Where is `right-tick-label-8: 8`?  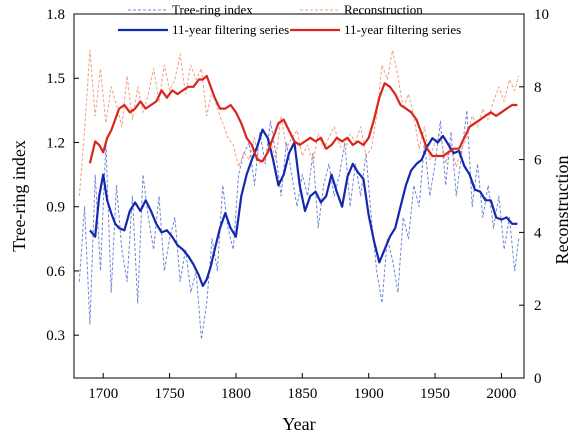
right-tick-label-8: 8 is located at coordinates (538, 88).